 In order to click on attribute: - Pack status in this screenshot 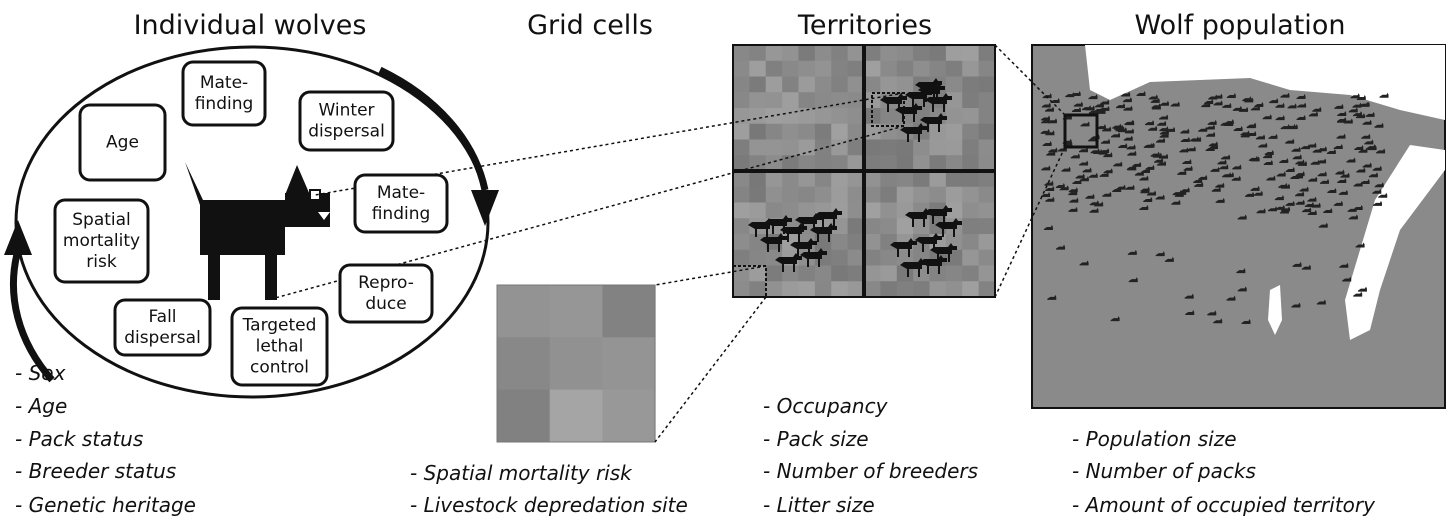, I will do `click(79, 439)`.